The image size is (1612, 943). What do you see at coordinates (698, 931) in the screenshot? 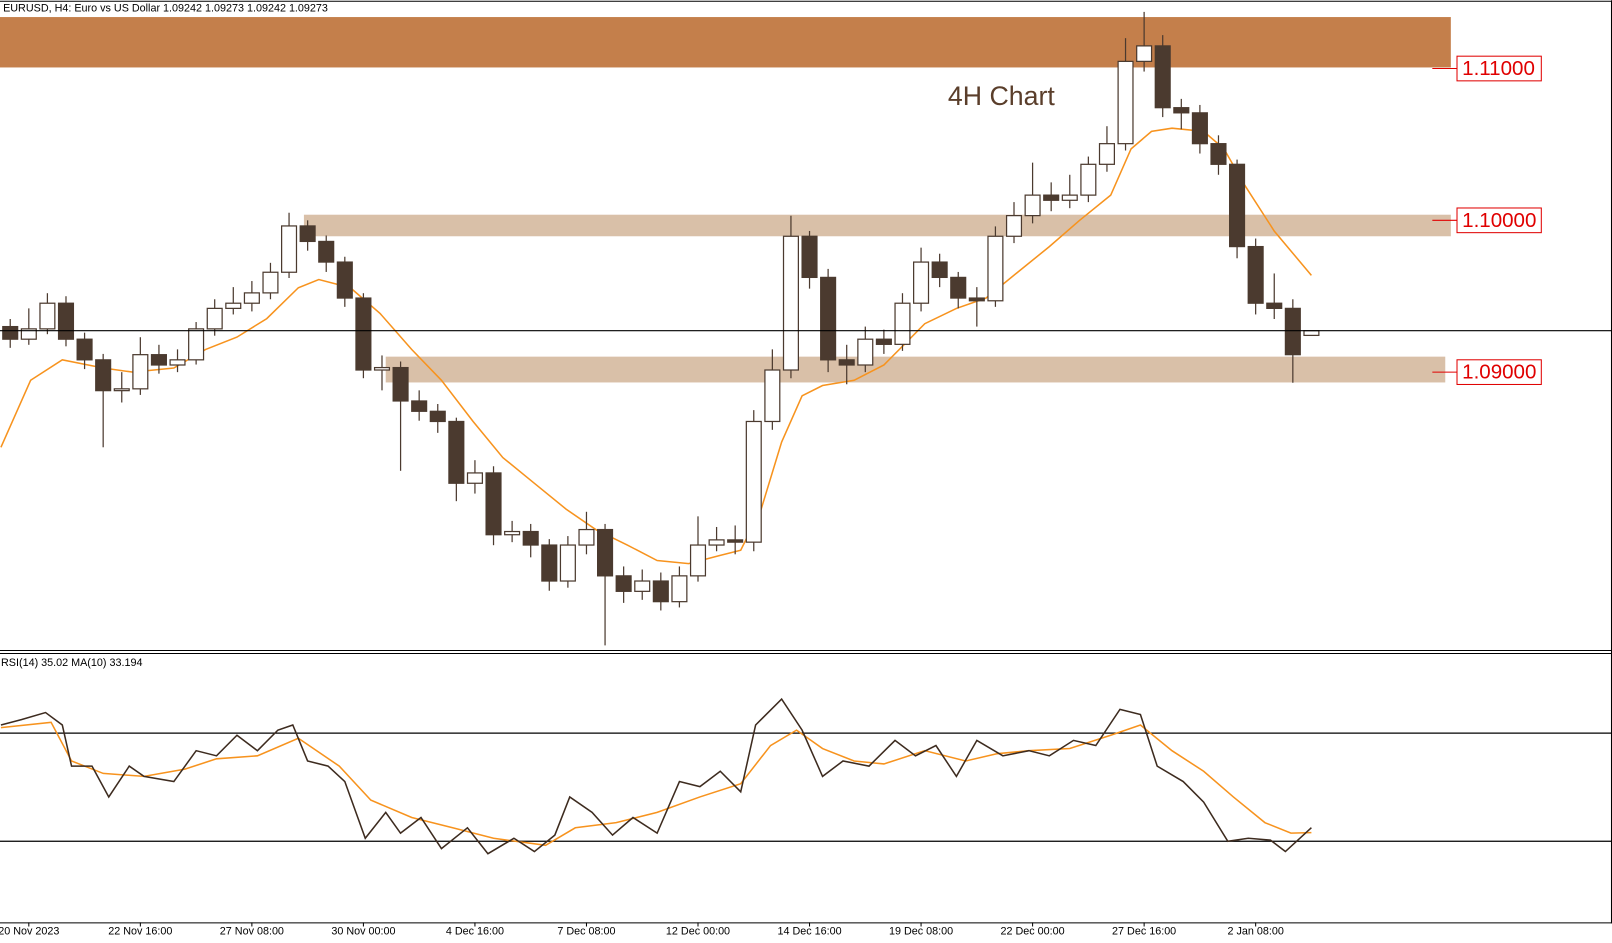
I see `x-tick-label: 12 Dec 00:00` at bounding box center [698, 931].